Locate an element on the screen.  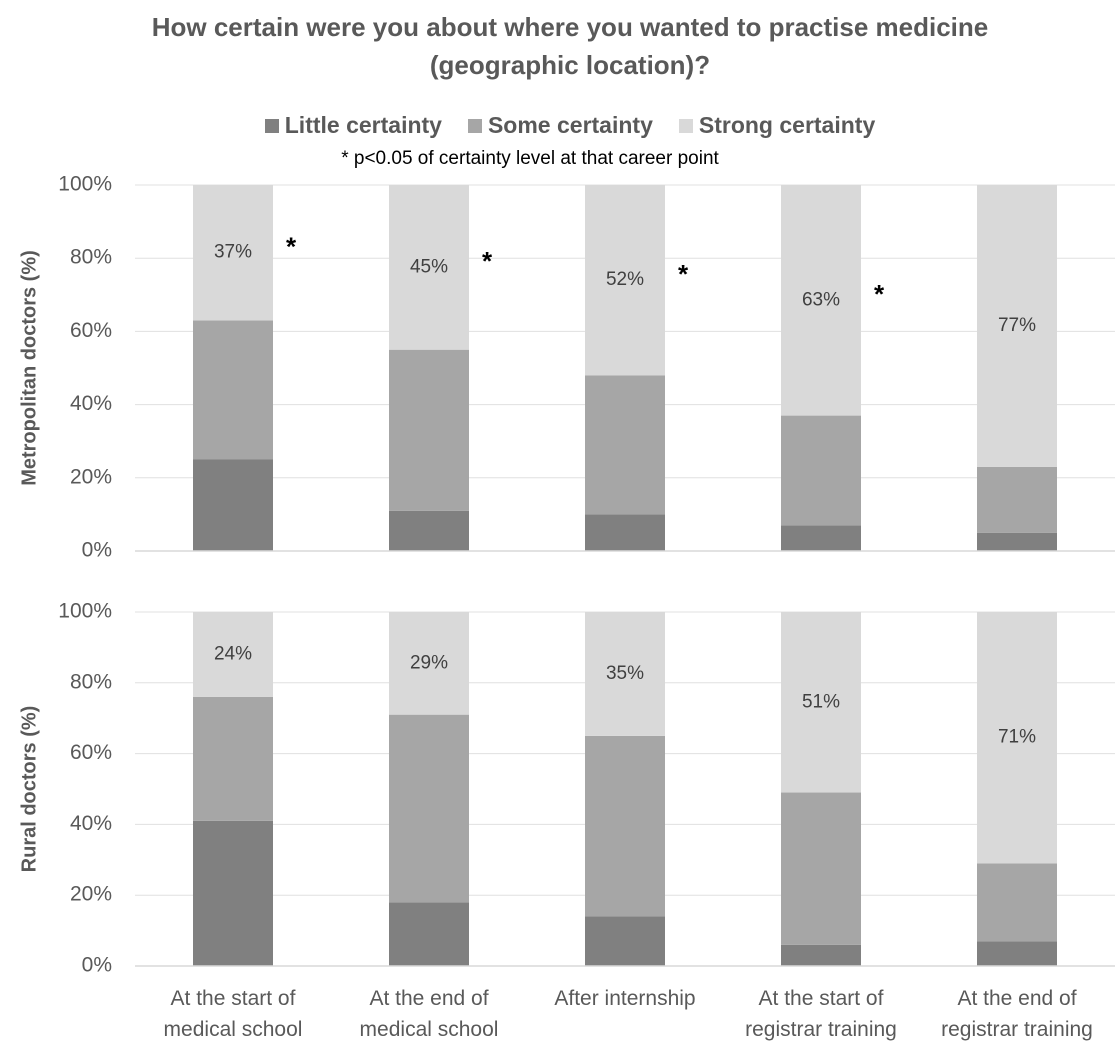
legend-label: Some certainty is located at coordinates (570, 125).